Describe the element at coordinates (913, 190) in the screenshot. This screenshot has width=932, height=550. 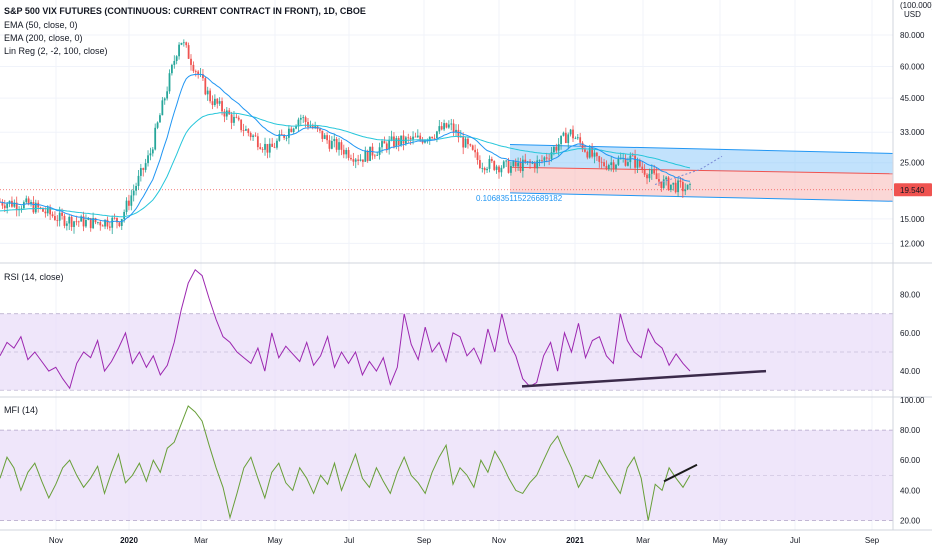
I see `current-price-badge` at that location.